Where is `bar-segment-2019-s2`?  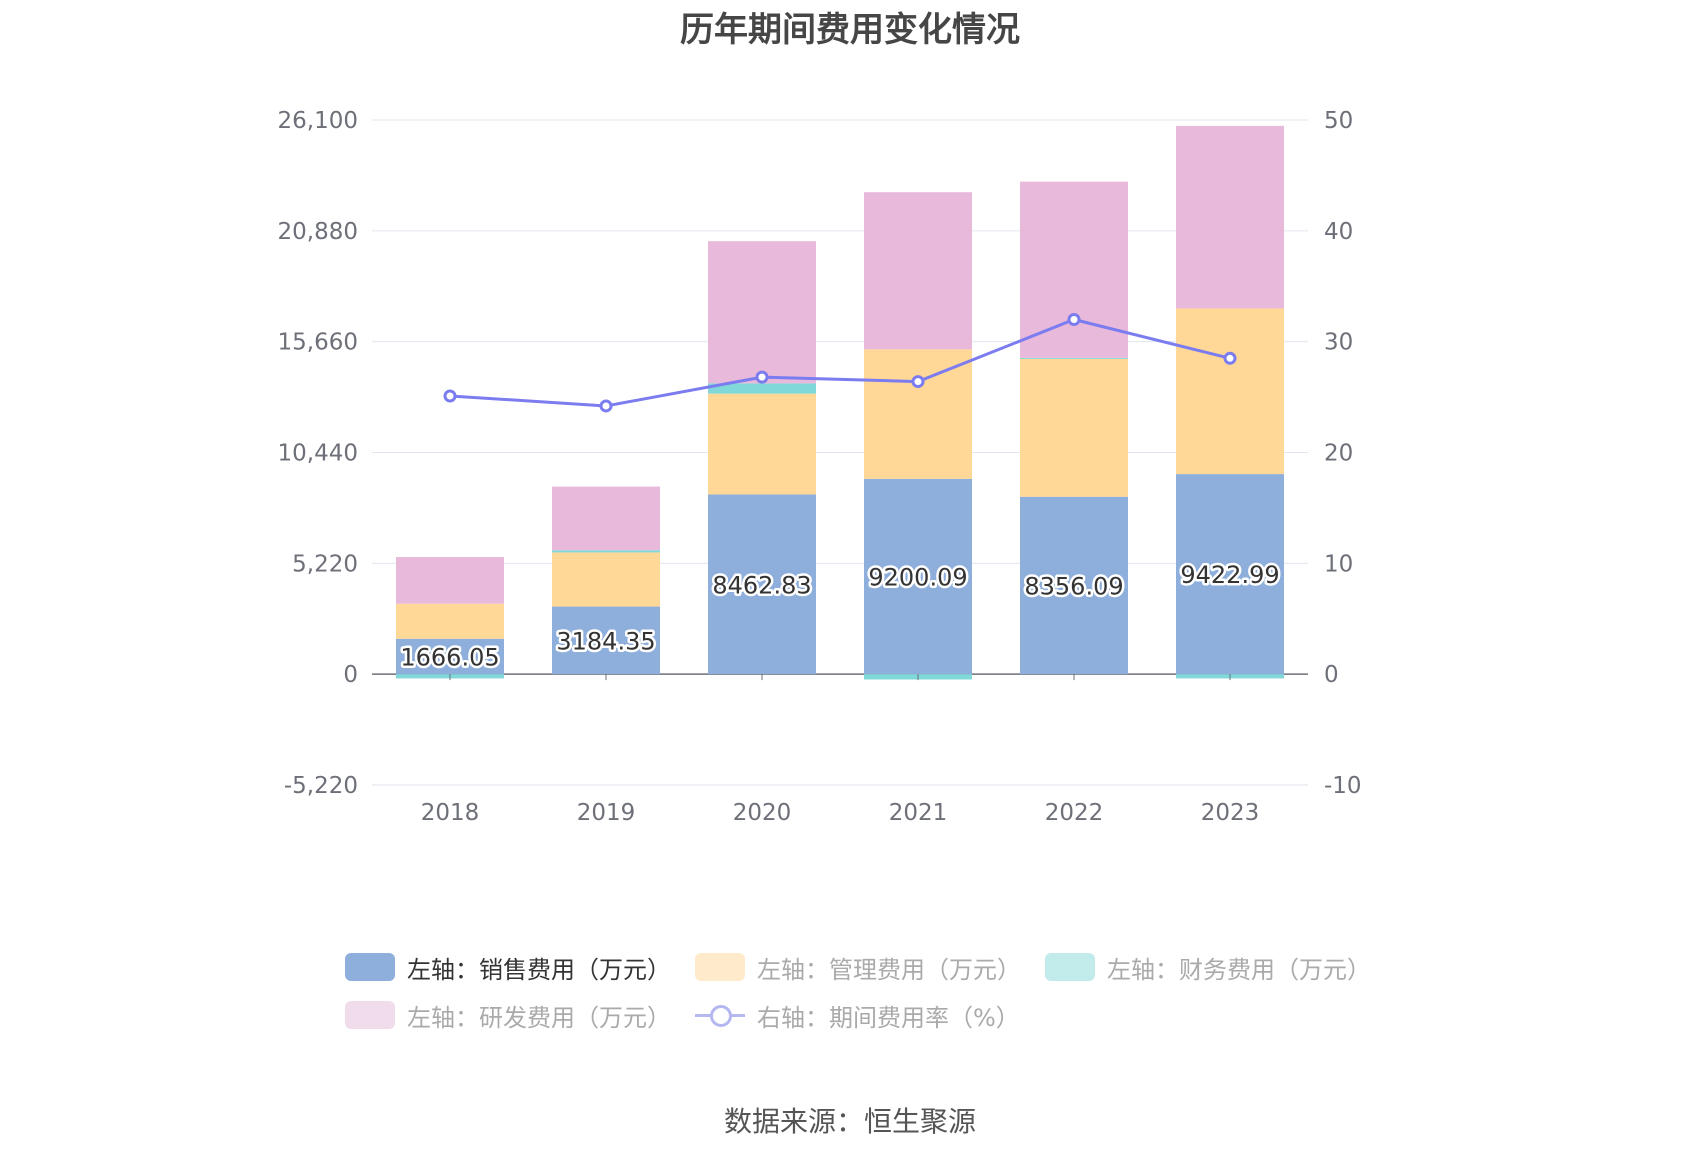 bar-segment-2019-s2 is located at coordinates (606, 551).